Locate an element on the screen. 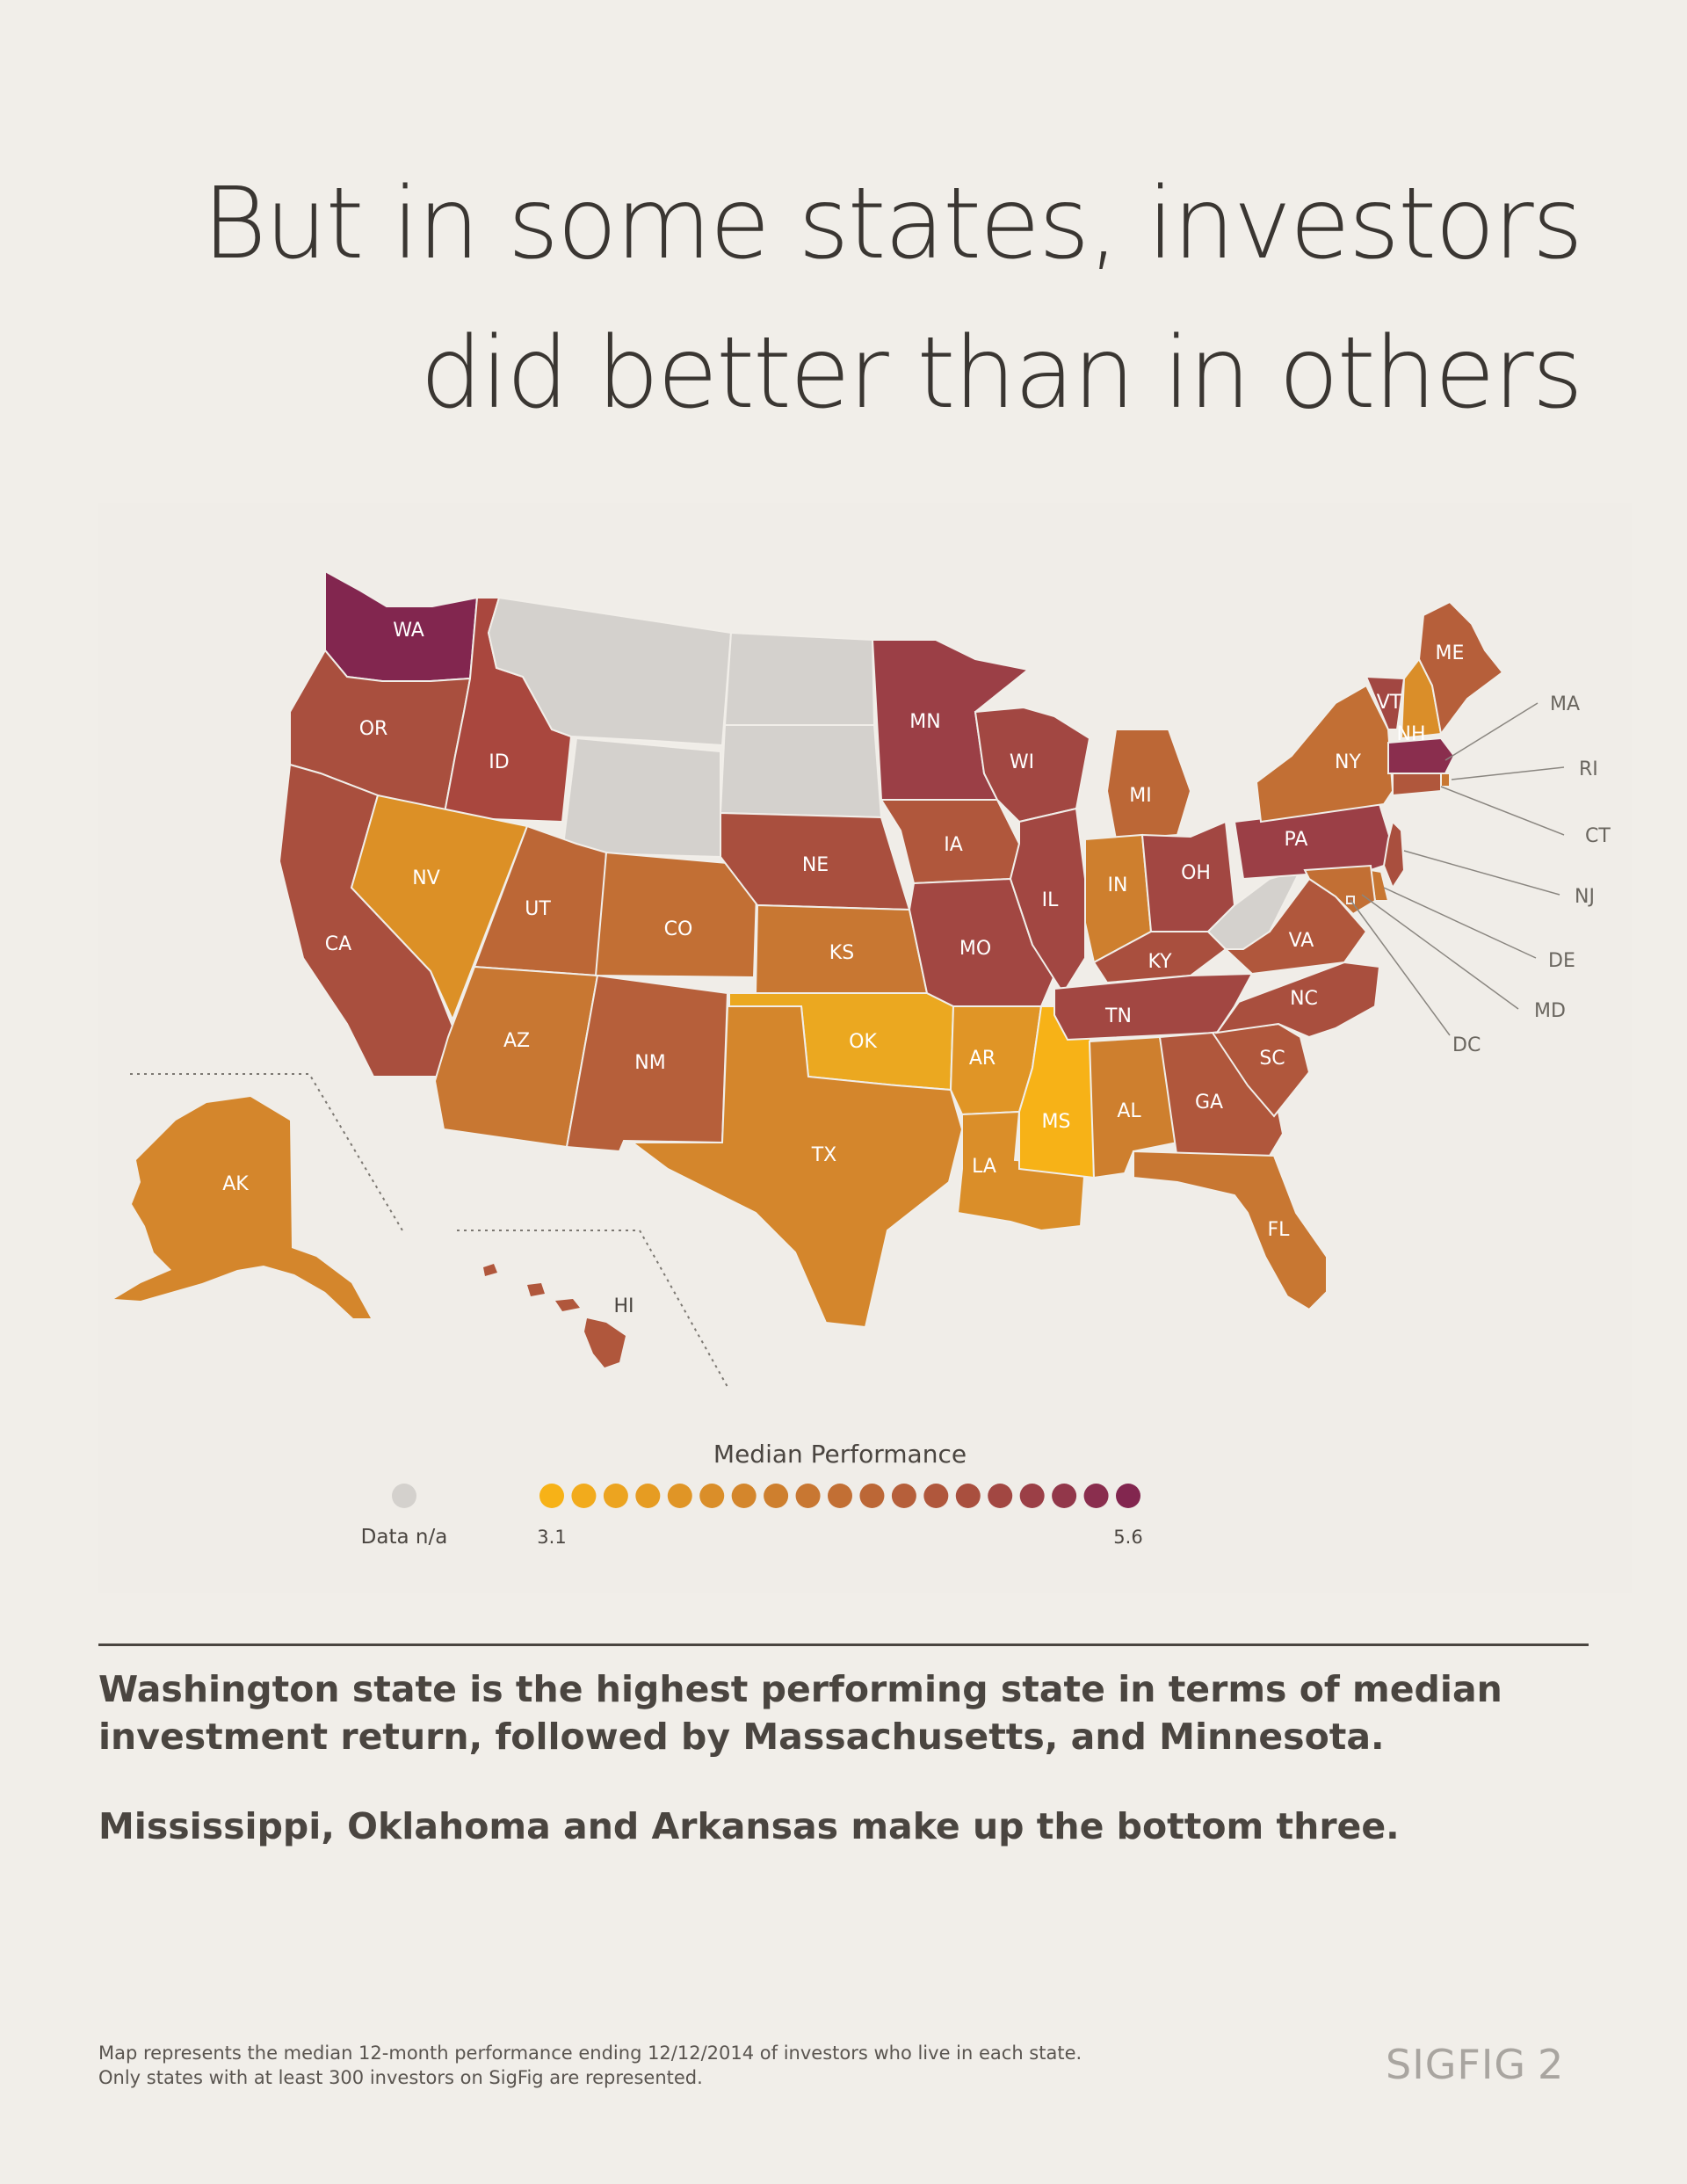 This screenshot has height=2184, width=1687. state-label-in: IN is located at coordinates (1118, 885).